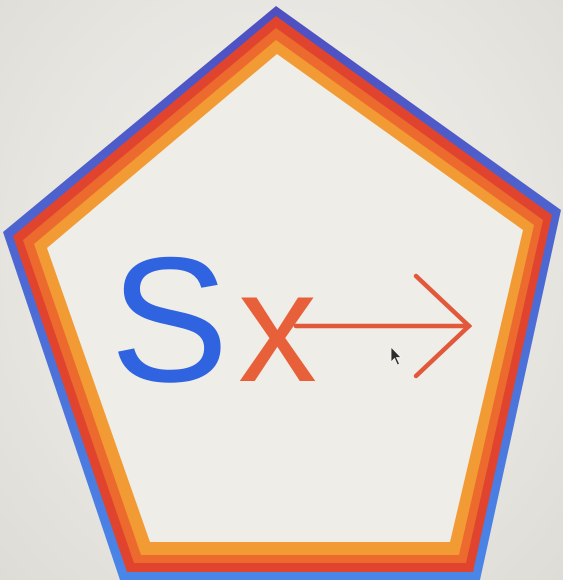  What do you see at coordinates (169, 319) in the screenshot?
I see `letter-s: S` at bounding box center [169, 319].